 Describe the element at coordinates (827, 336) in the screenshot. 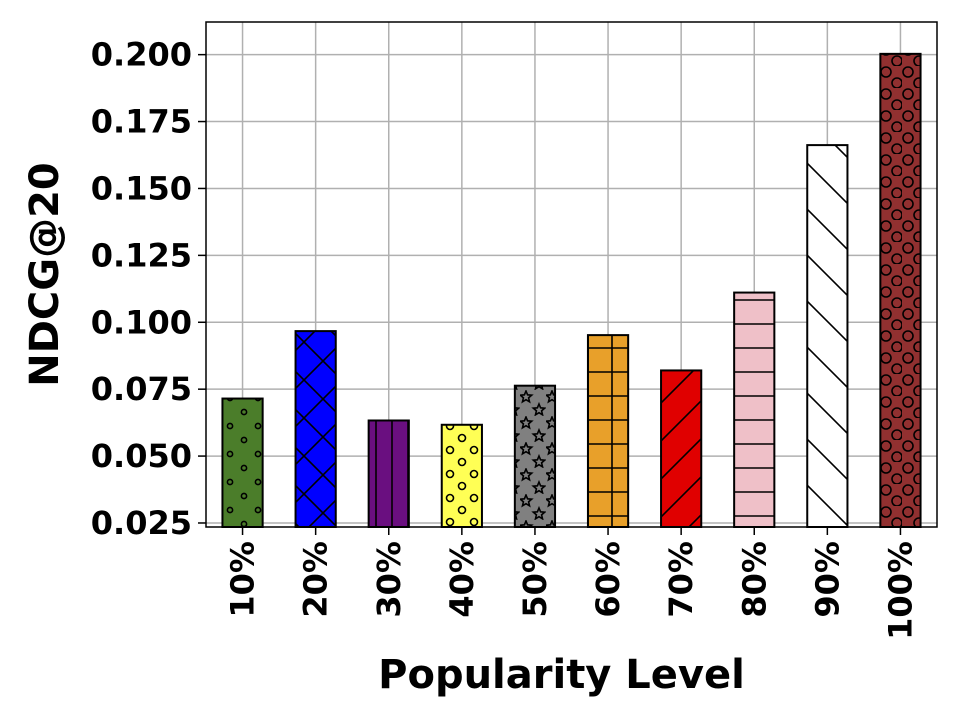

I see `bar-90pct` at that location.